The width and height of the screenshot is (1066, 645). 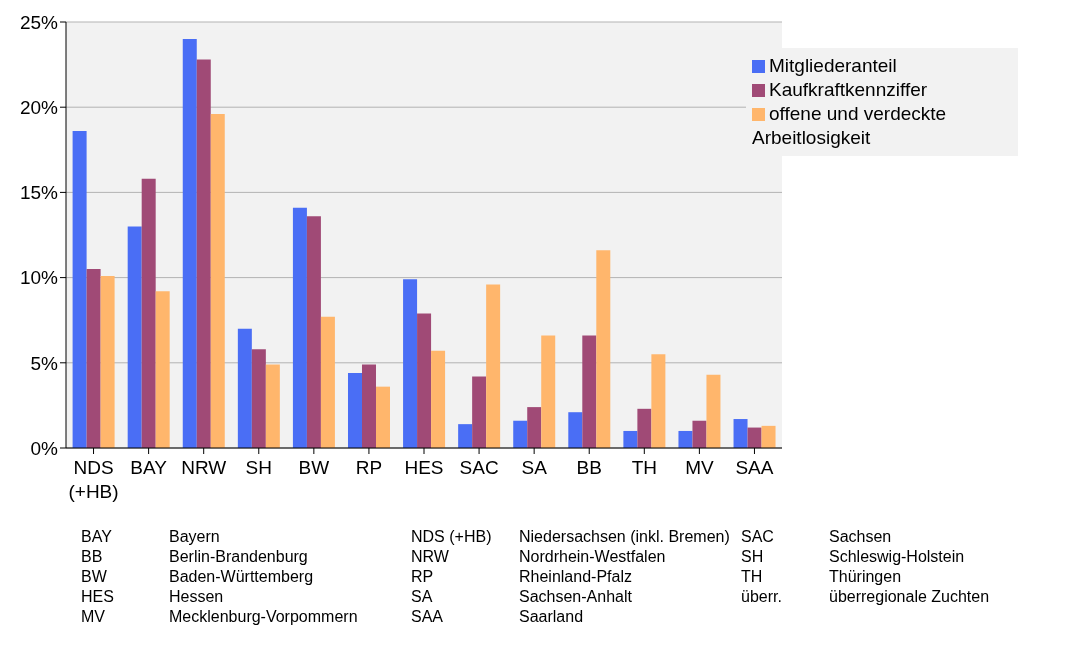 I want to click on x-tick-label: BAY, so click(x=149, y=467).